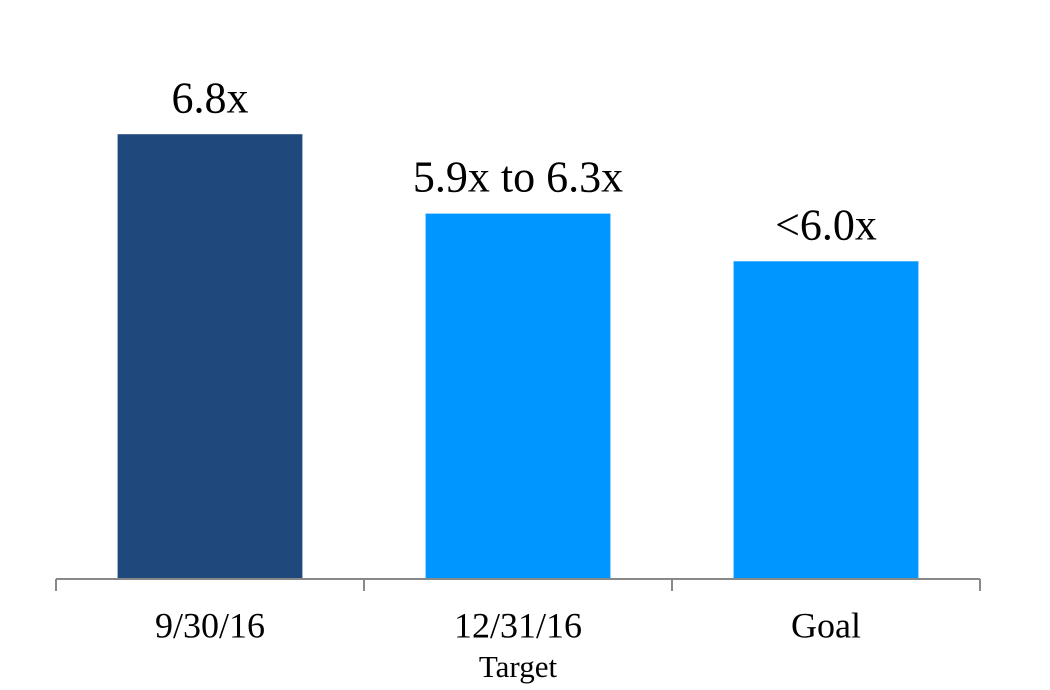 This screenshot has height=690, width=1050. I want to click on value-label: 5.9x to 6.3x, so click(518, 177).